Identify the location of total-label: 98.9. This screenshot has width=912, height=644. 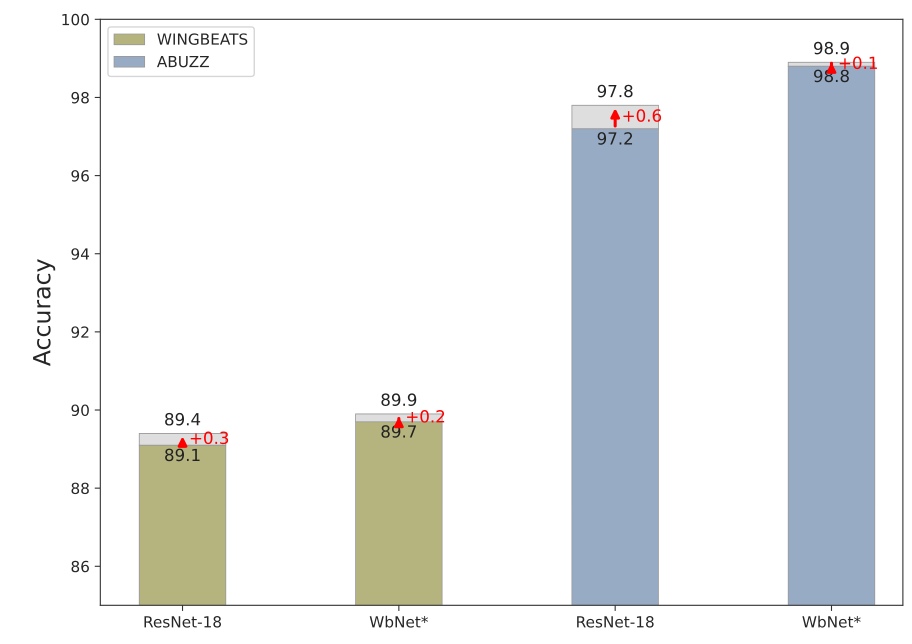
(831, 48).